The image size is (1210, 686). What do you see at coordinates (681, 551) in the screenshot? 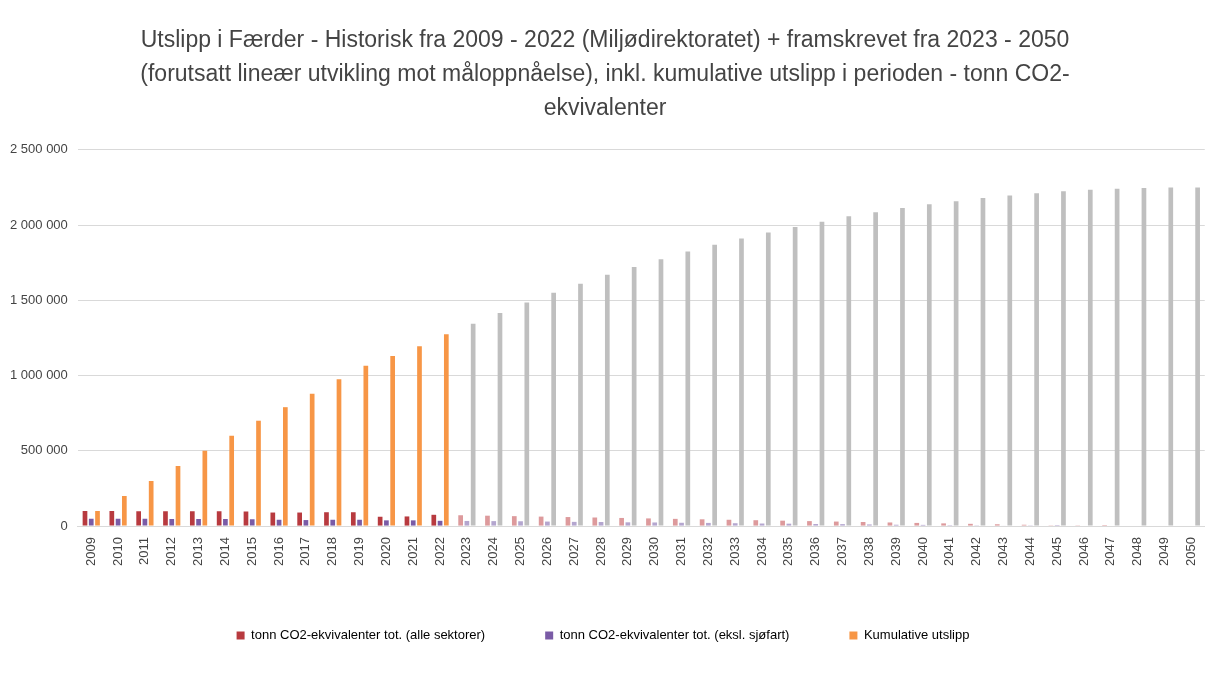
I see `x-tick-label: 2031` at bounding box center [681, 551].